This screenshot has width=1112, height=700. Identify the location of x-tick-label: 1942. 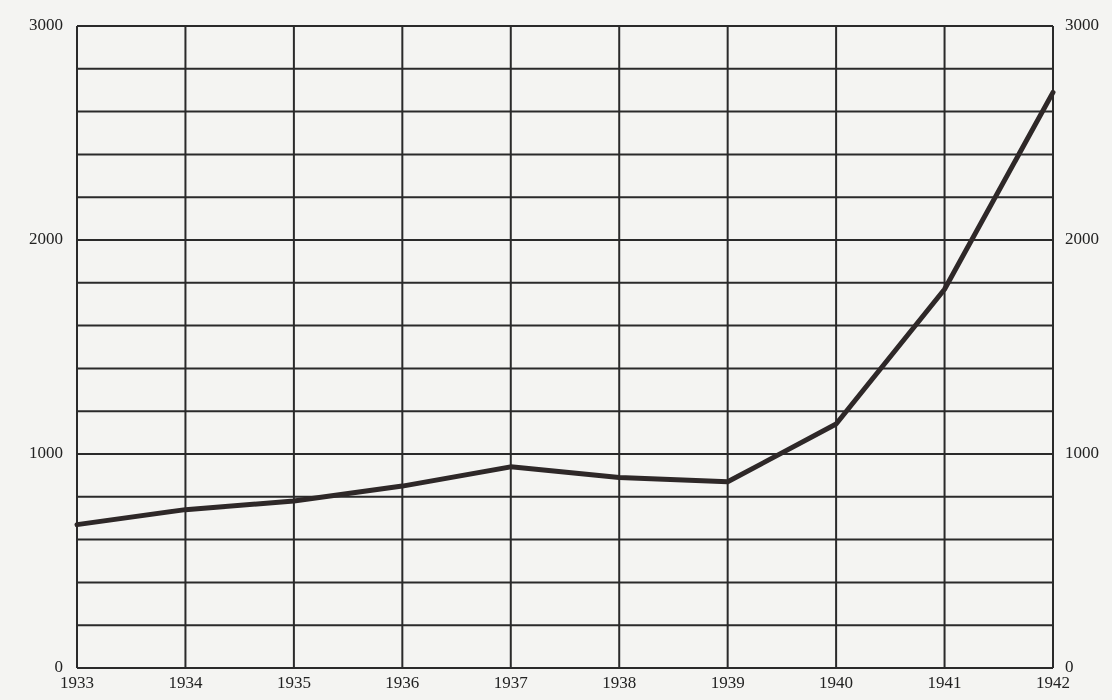
(1053, 682).